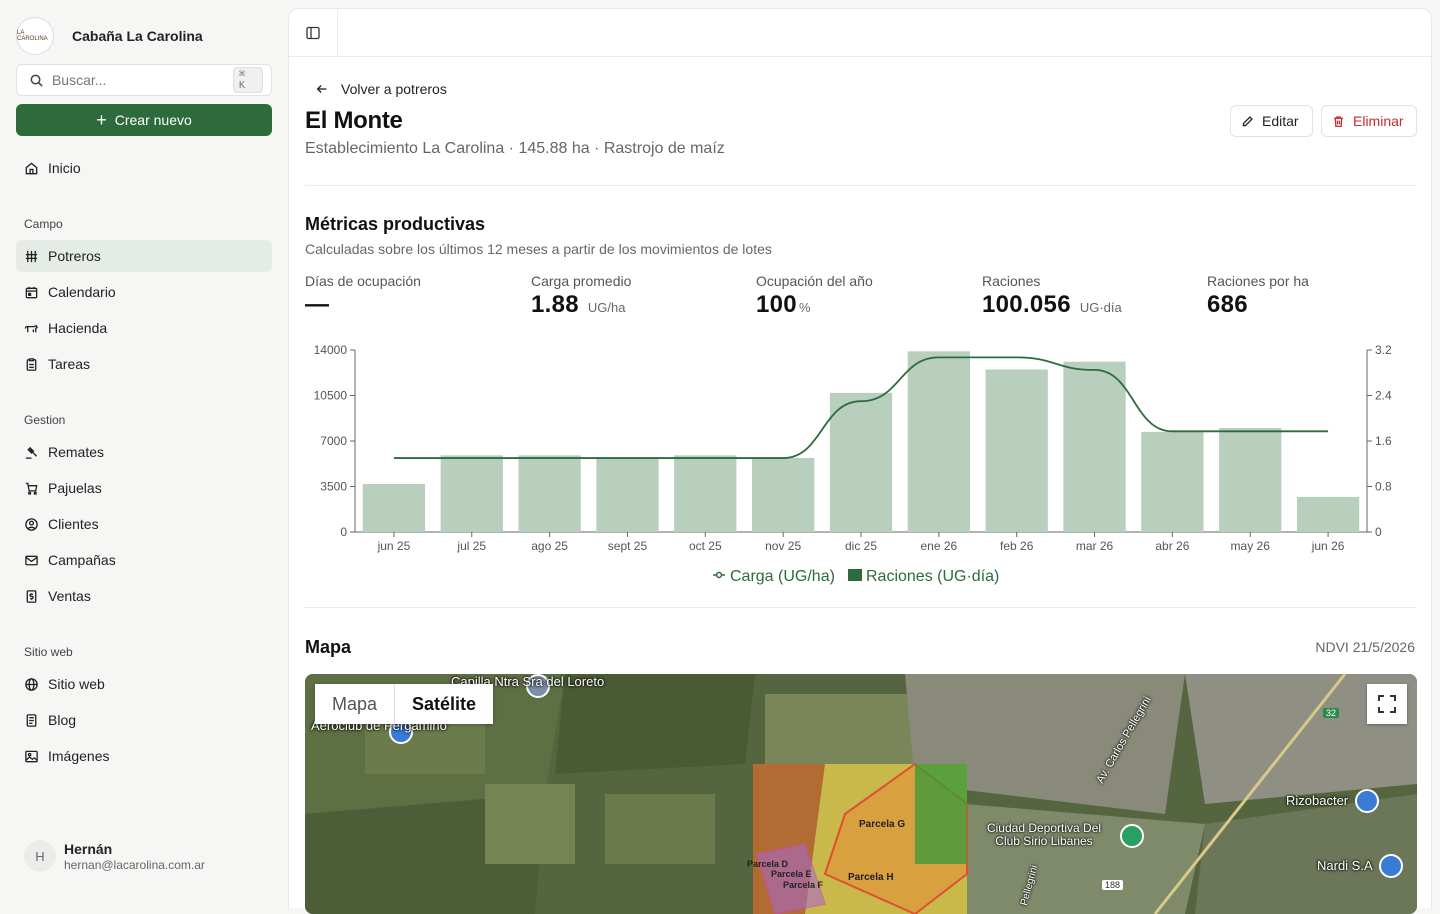 The width and height of the screenshot is (1440, 914). What do you see at coordinates (31, 756) in the screenshot?
I see `image-icon` at bounding box center [31, 756].